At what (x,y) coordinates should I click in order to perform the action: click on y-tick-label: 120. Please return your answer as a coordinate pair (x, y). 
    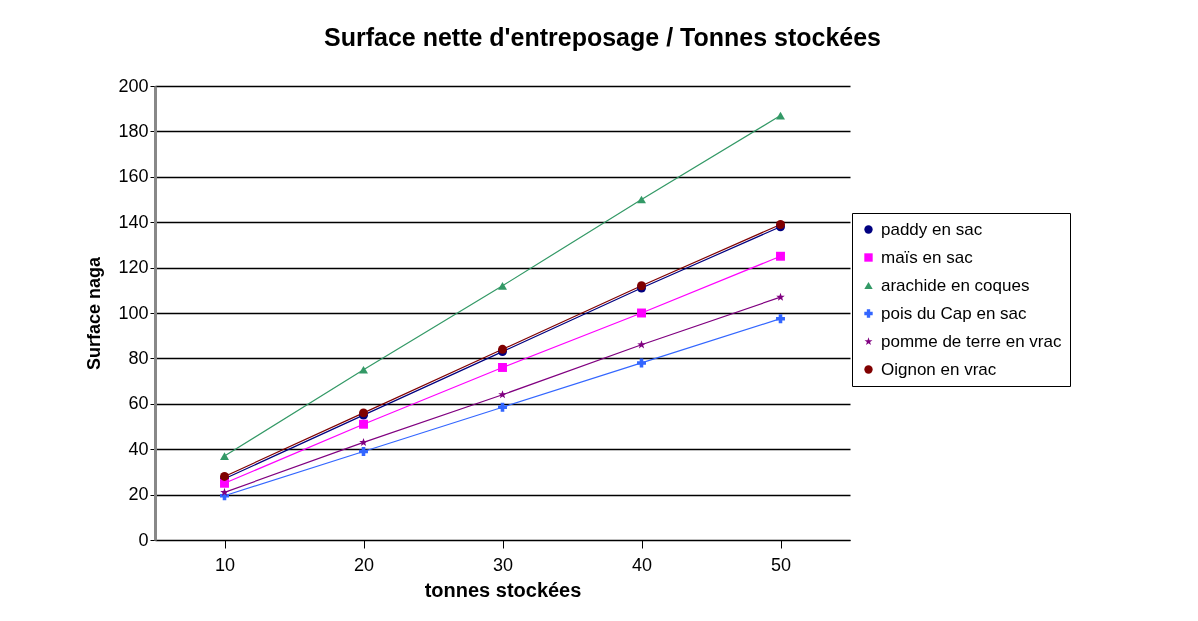
    Looking at the image, I should click on (133, 267).